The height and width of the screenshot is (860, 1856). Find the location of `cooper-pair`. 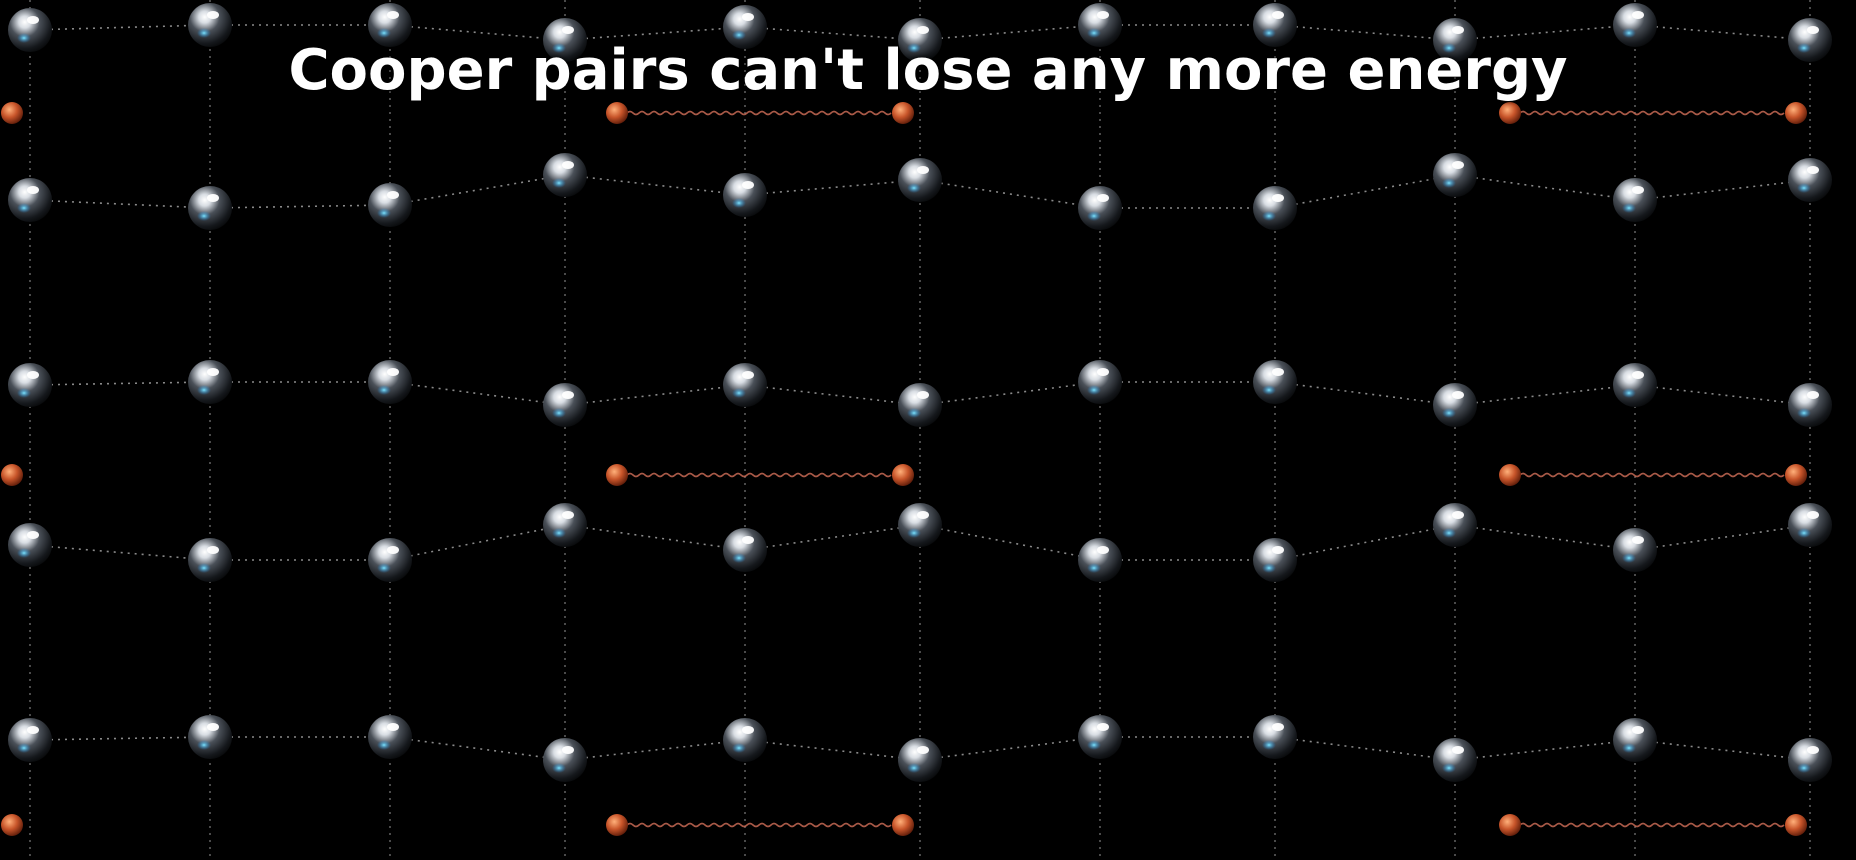

cooper-pair is located at coordinates (760, 475).